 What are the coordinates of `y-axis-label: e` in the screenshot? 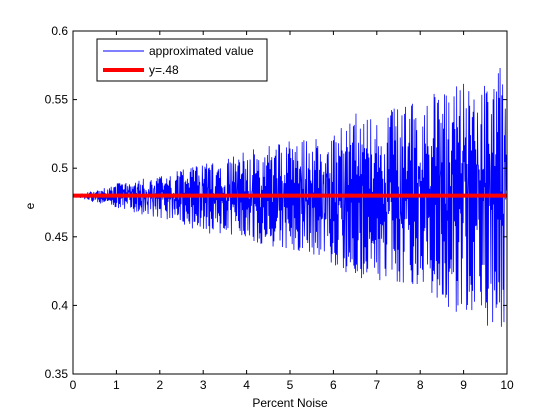 It's located at (30, 205).